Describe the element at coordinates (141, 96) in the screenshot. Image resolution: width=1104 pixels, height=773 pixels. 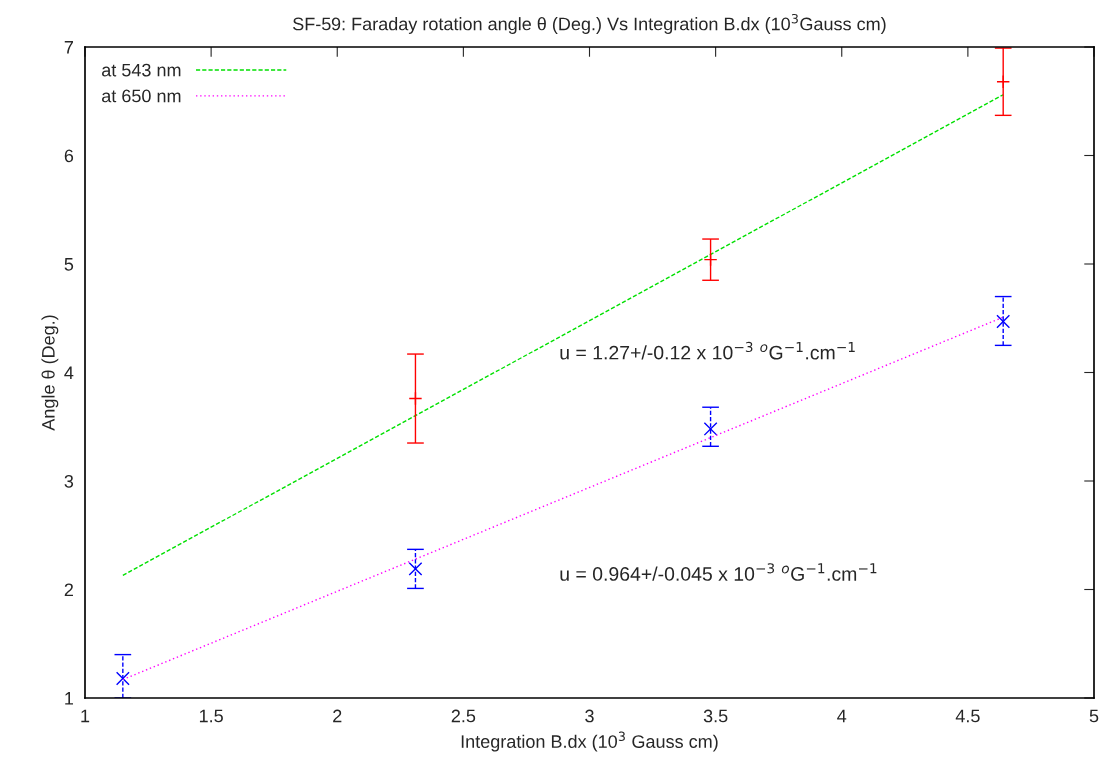
I see `legend-label: at 650 nm` at that location.